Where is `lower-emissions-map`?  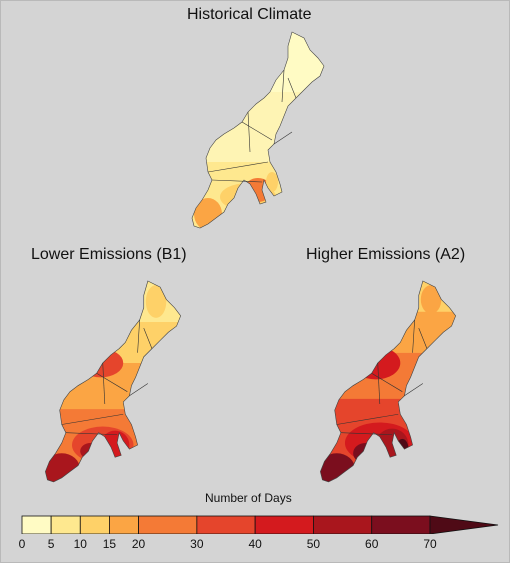 lower-emissions-map is located at coordinates (113, 381).